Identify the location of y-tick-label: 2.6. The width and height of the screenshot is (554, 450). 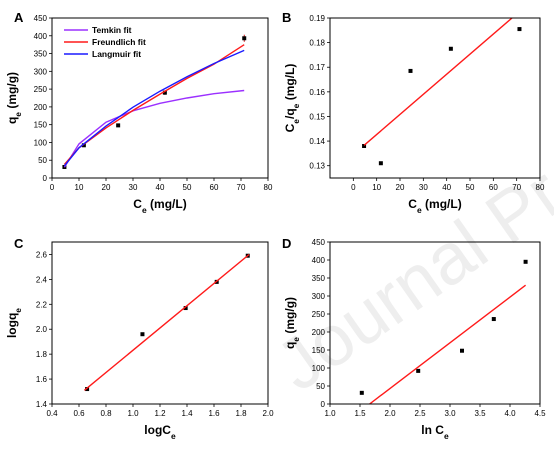
(42, 254).